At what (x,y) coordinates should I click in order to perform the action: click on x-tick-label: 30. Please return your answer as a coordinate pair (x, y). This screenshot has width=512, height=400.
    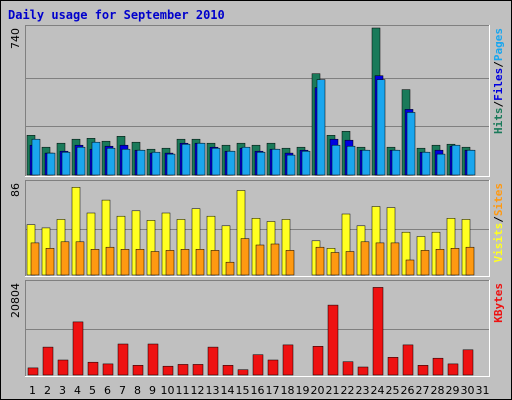
    Looking at the image, I should click on (468, 390).